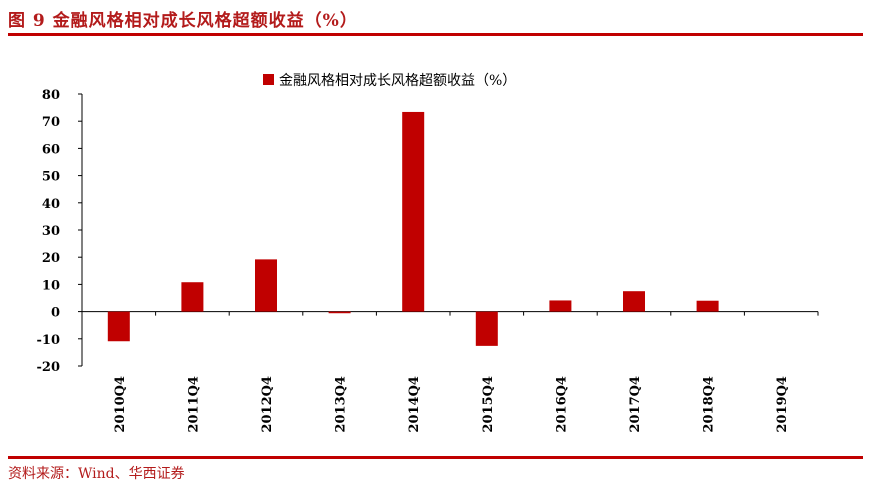 This screenshot has width=876, height=492. I want to click on y-tick-label: 20, so click(51, 258).